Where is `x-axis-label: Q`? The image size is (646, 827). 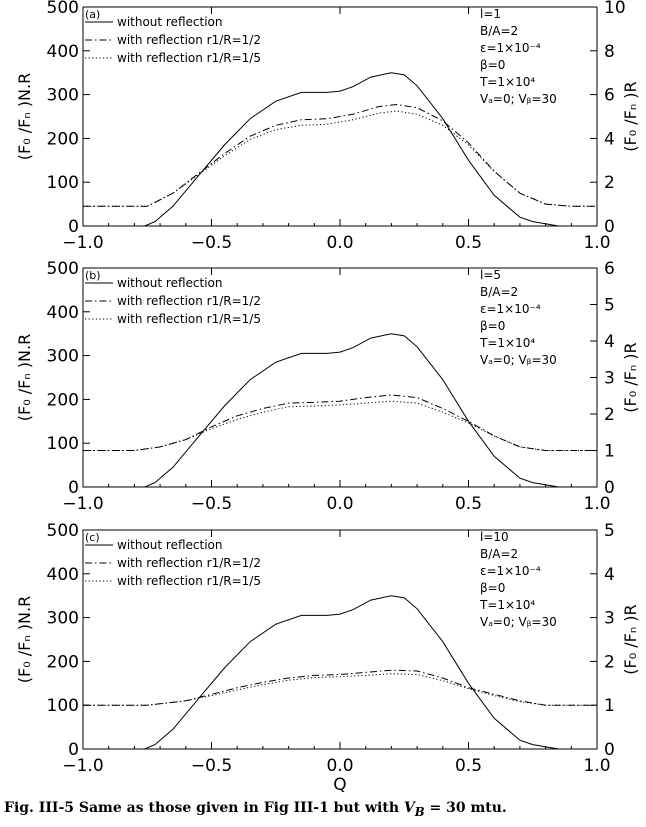 x-axis-label: Q is located at coordinates (339, 785).